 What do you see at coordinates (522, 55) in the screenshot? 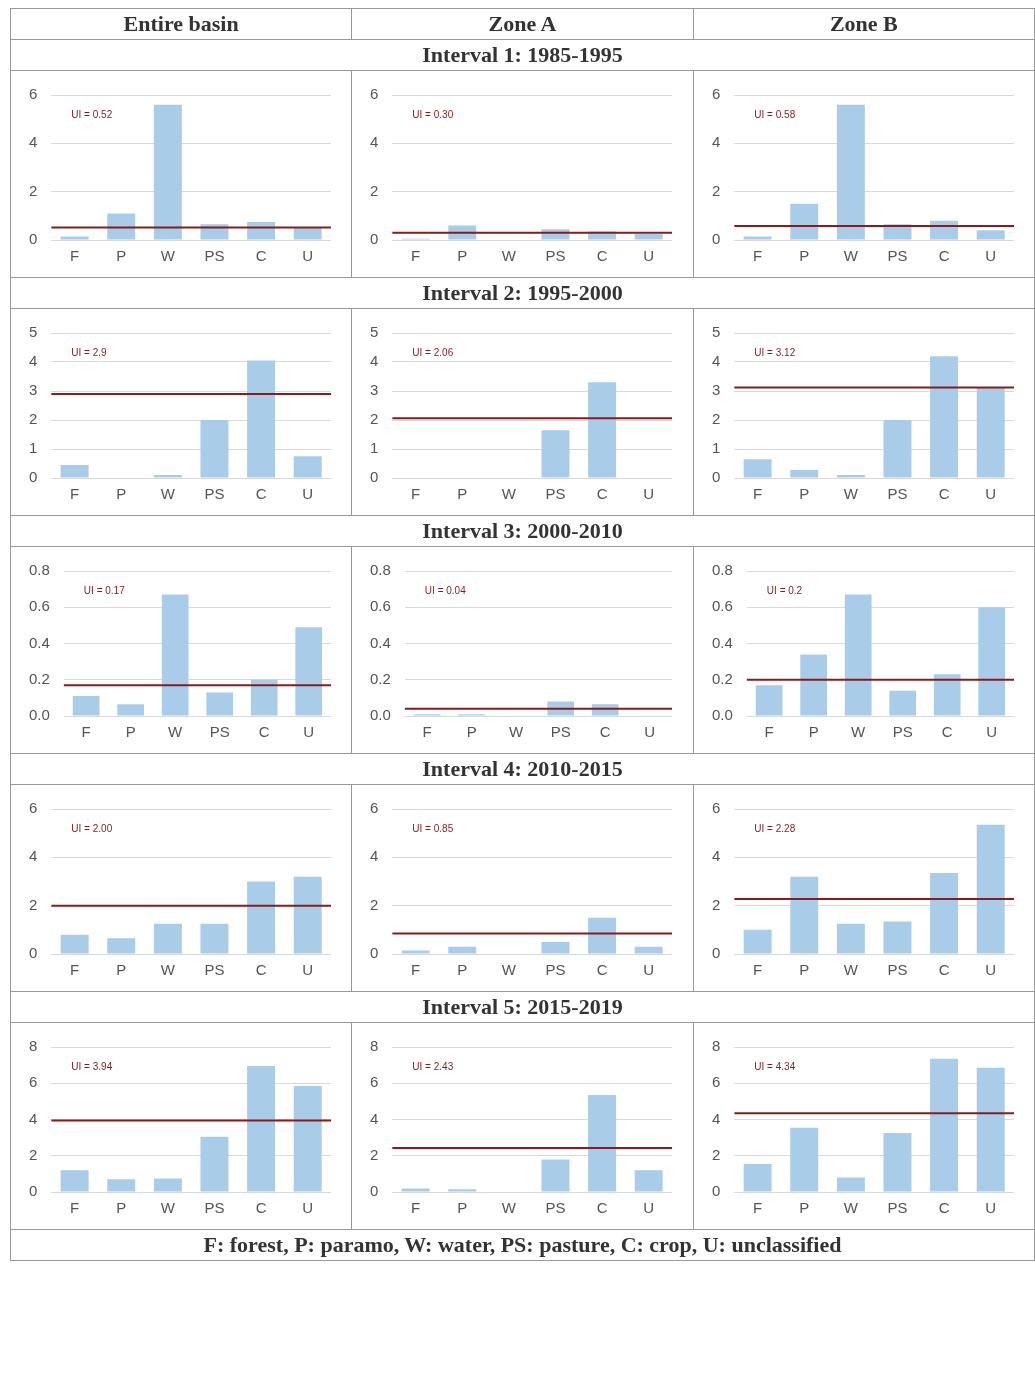
I see `text: Interval 1: 1985-1995` at bounding box center [522, 55].